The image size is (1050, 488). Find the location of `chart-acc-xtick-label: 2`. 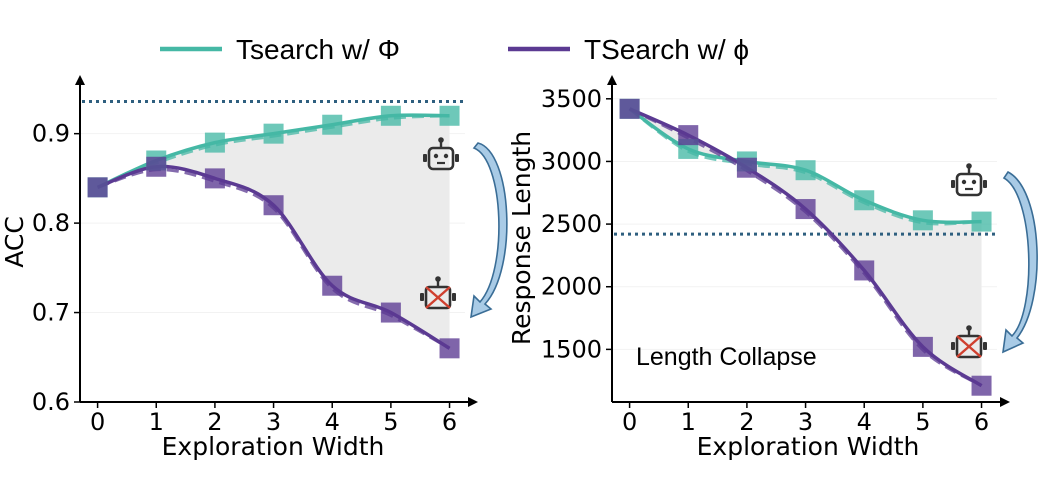

chart-acc-xtick-label: 2 is located at coordinates (214, 422).